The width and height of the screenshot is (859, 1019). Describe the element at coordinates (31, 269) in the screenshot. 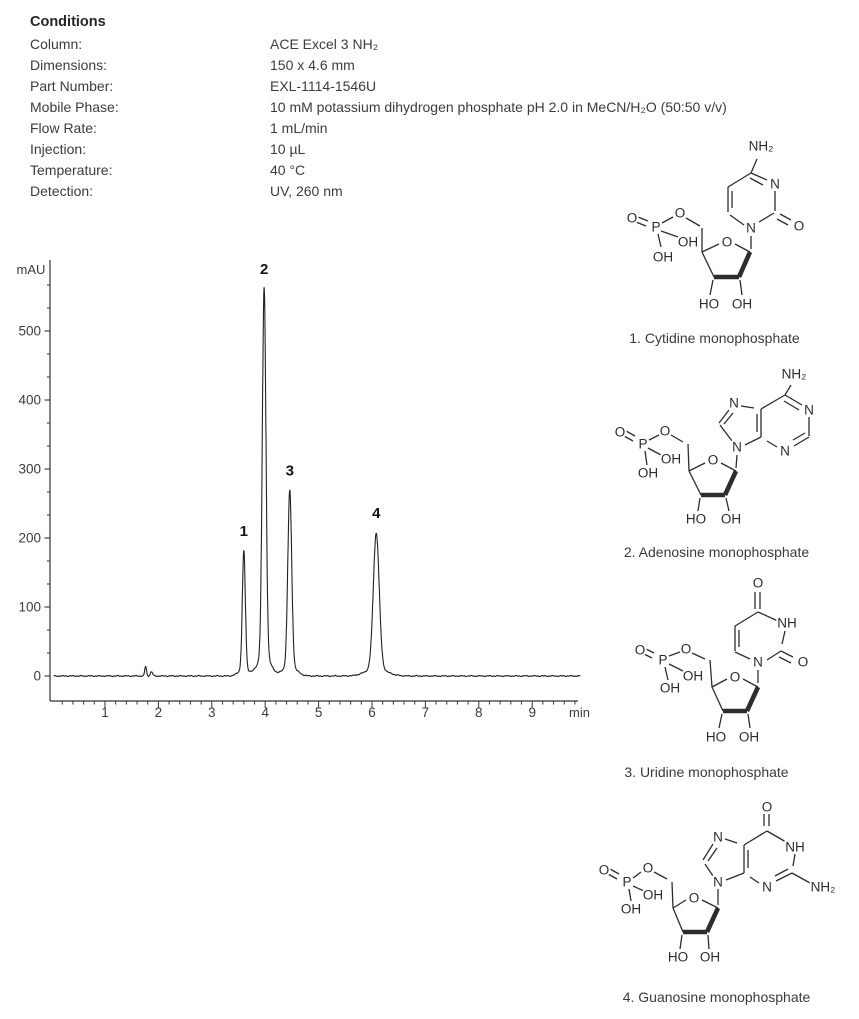

I see `svg-text: mAU` at that location.